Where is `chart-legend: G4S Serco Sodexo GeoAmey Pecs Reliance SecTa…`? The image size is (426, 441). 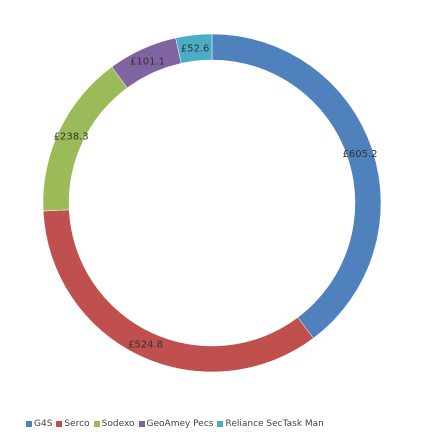
chart-legend: G4S Serco Sodexo GeoAmey Pecs Reliance SecTa… is located at coordinates (177, 424).